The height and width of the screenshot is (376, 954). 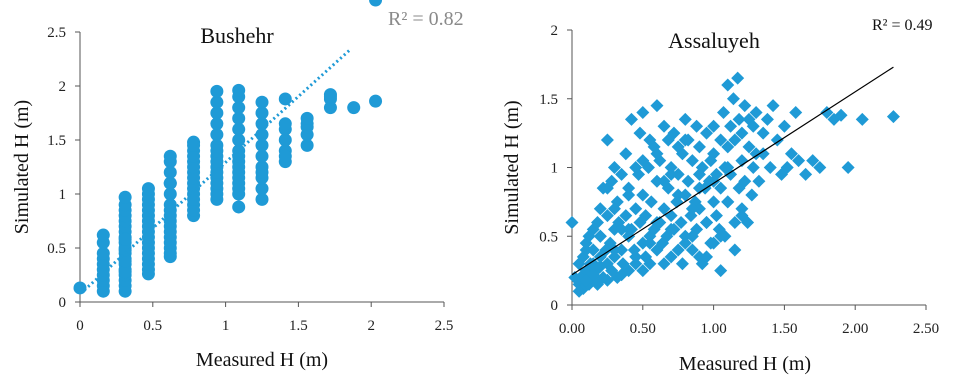 What do you see at coordinates (555, 169) in the screenshot?
I see `assaluyeh-y-tick-label: 1` at bounding box center [555, 169].